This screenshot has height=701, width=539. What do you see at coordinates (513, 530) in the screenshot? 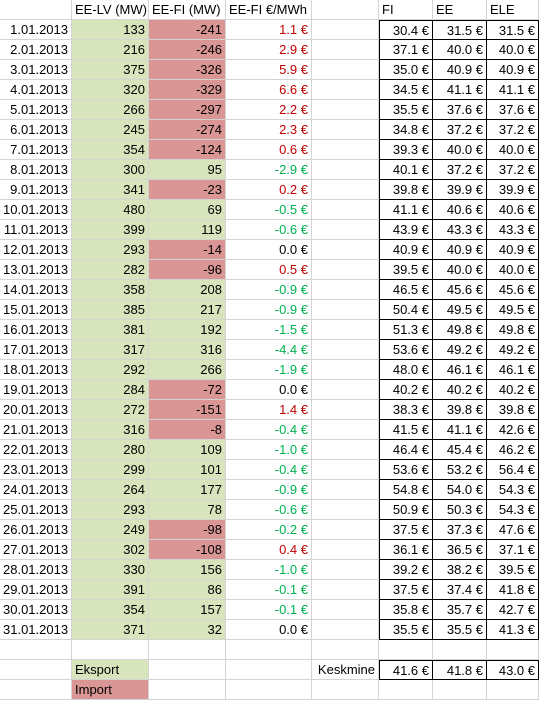
I see `row-ele: 47.6 €` at bounding box center [513, 530].